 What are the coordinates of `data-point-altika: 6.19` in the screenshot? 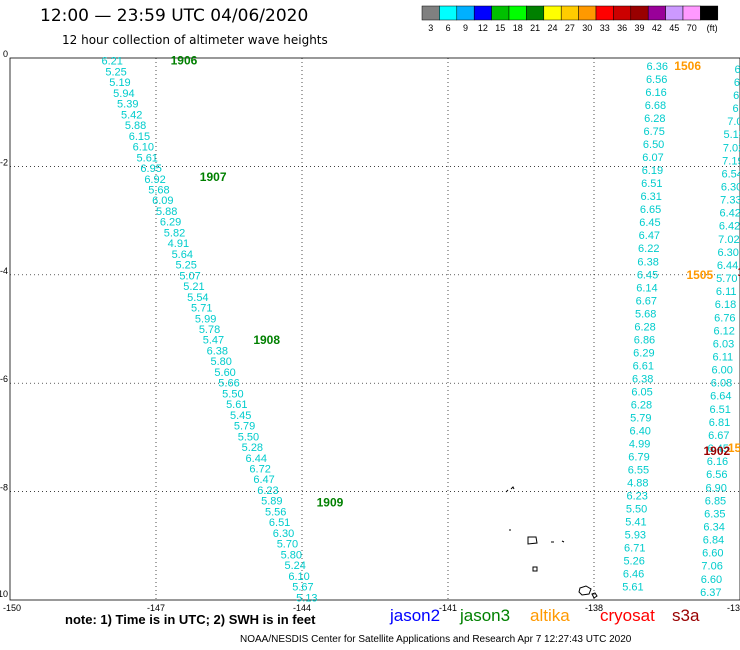 It's located at (652, 171).